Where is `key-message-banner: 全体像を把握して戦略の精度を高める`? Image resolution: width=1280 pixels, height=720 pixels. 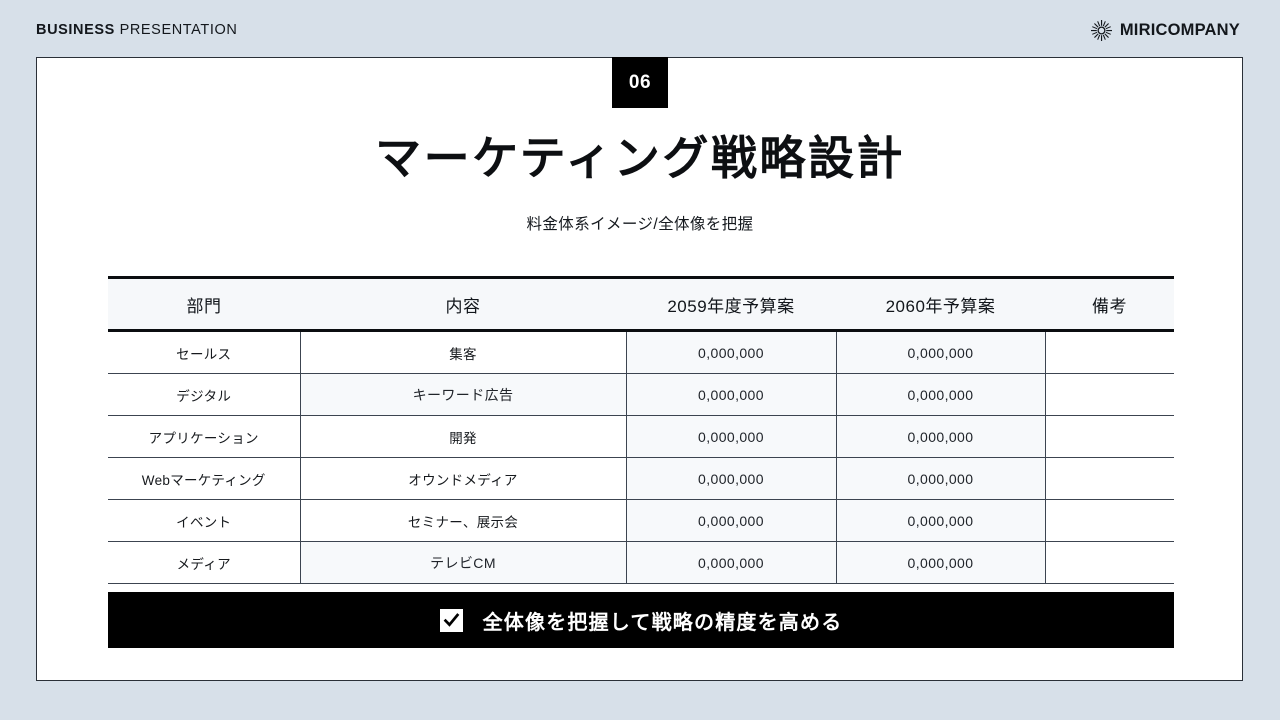 key-message-banner: 全体像を把握して戦略の精度を高める is located at coordinates (641, 620).